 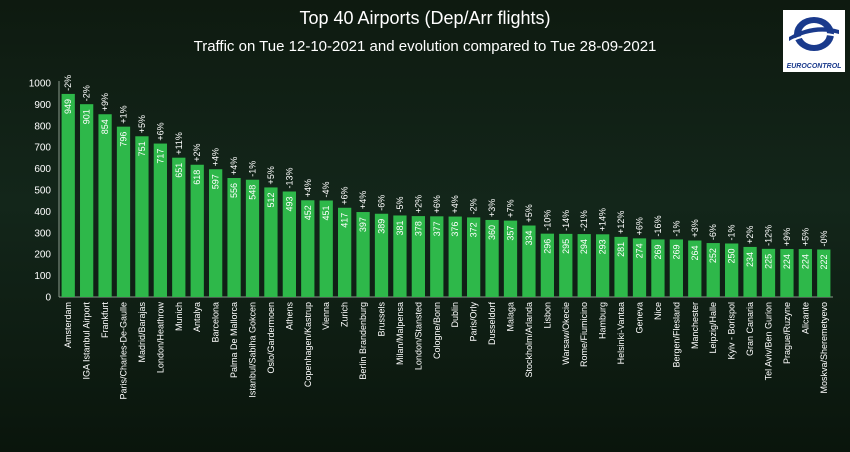 What do you see at coordinates (769, 235) in the screenshot?
I see `evolution-label: -12%` at bounding box center [769, 235].